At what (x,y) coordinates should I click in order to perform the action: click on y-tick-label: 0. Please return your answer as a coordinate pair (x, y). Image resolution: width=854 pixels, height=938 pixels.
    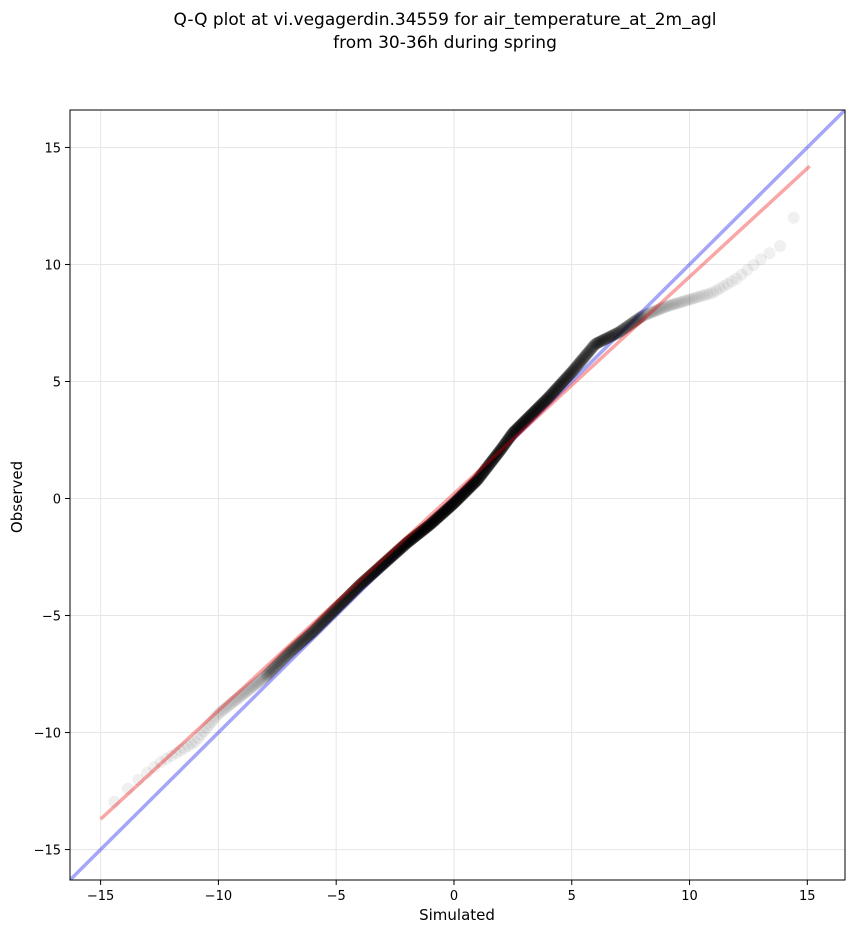
    Looking at the image, I should click on (57, 500).